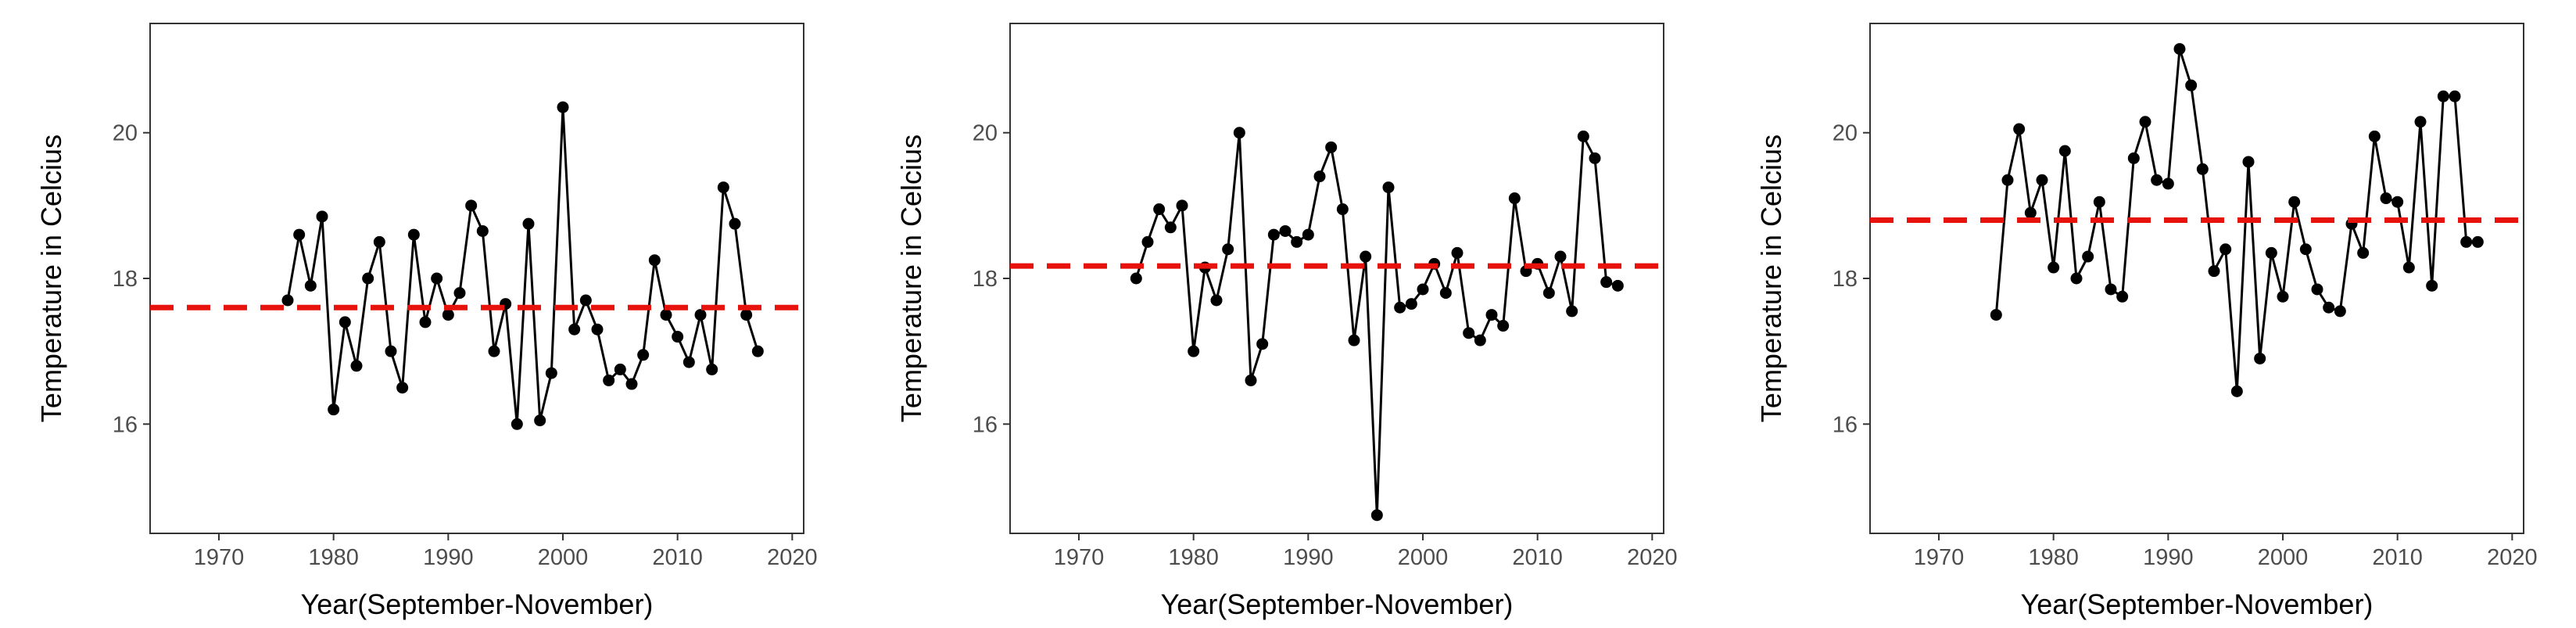 This screenshot has height=628, width=2576. I want to click on y-axis-title: Temperature in Celcius, so click(911, 278).